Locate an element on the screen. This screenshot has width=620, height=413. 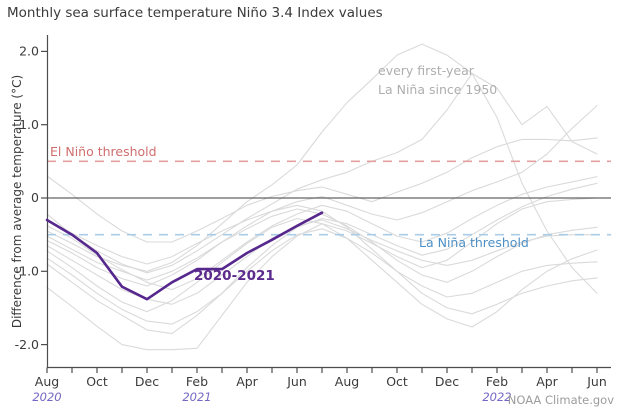
year-label: 2021 is located at coordinates (196, 397).